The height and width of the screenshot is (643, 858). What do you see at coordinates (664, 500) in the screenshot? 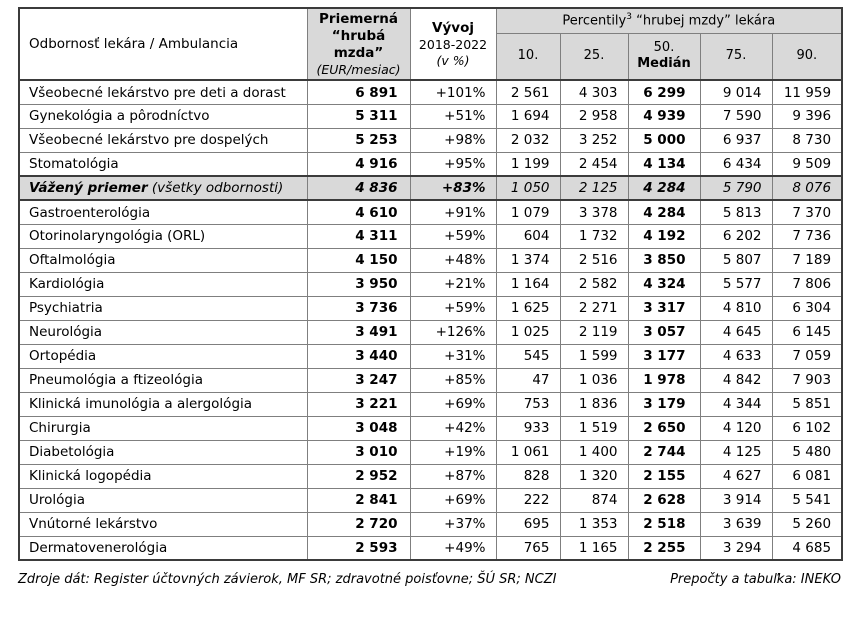
I see `percentile-50-median-cell: 2 628` at bounding box center [664, 500].